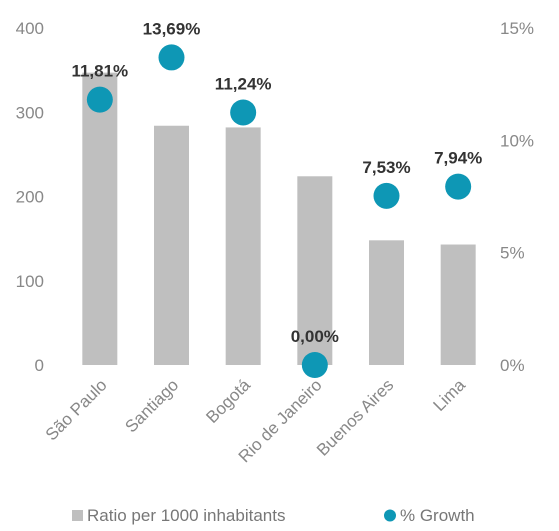 The image size is (559, 531). What do you see at coordinates (512, 365) in the screenshot?
I see `right-axis-tick-label: 0%` at bounding box center [512, 365].